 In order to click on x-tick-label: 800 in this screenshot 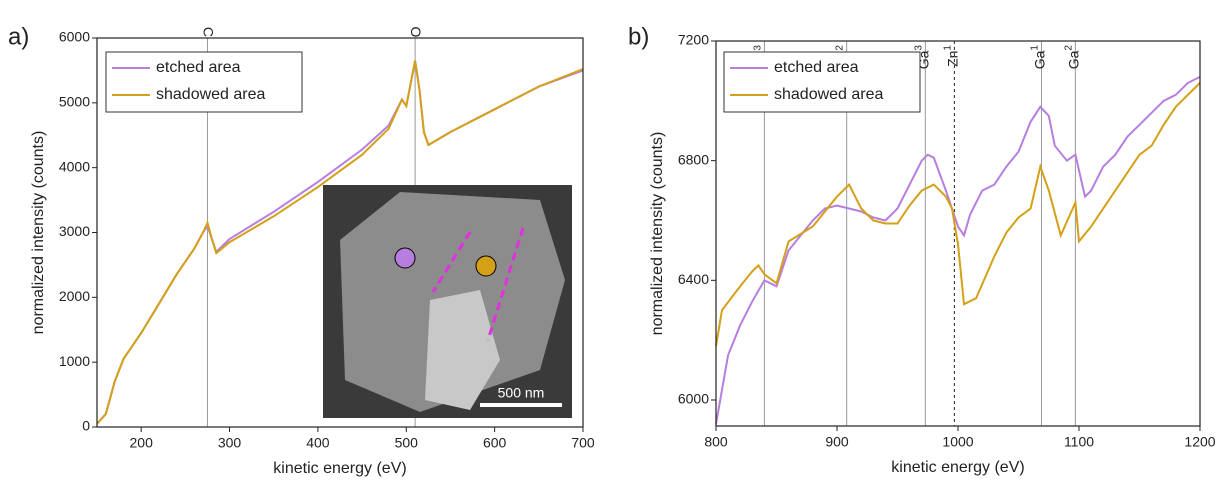, I will do `click(716, 442)`.